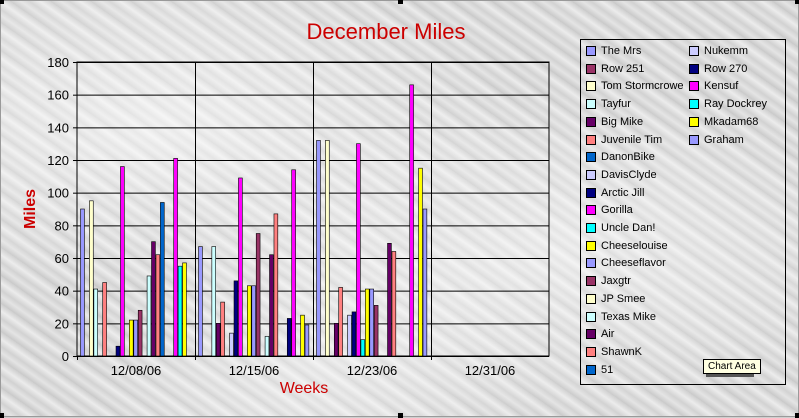 The height and width of the screenshot is (418, 799). I want to click on legend-label: Nukemm, so click(726, 51).